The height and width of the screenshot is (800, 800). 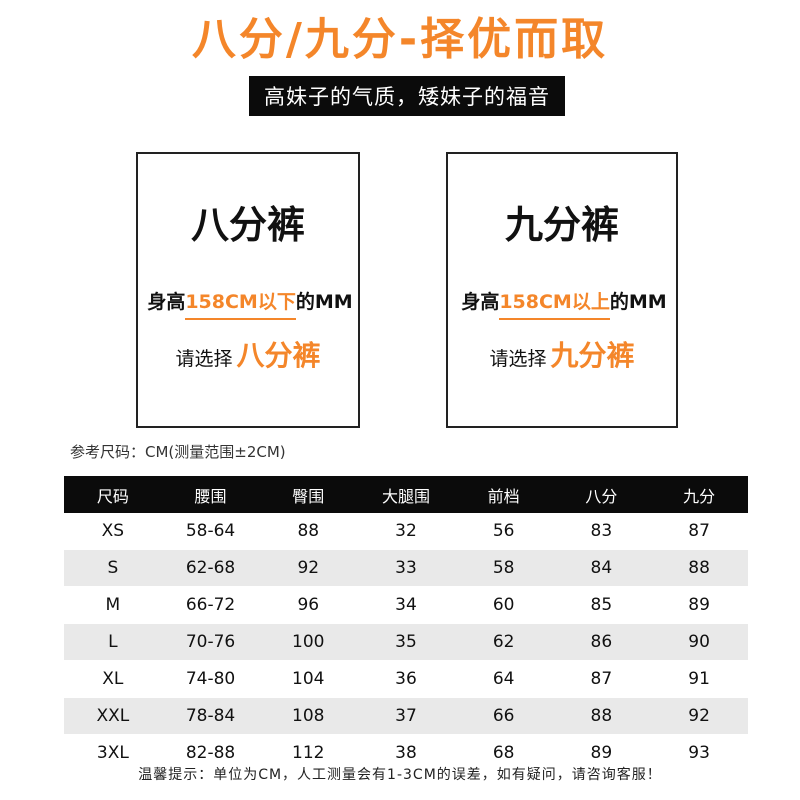 What do you see at coordinates (210, 753) in the screenshot?
I see `table-cell: 82-88` at bounding box center [210, 753].